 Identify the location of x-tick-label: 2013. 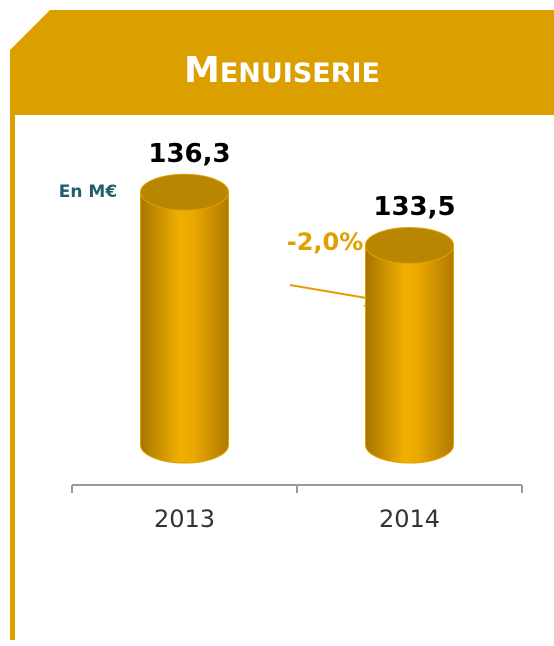
(184, 519).